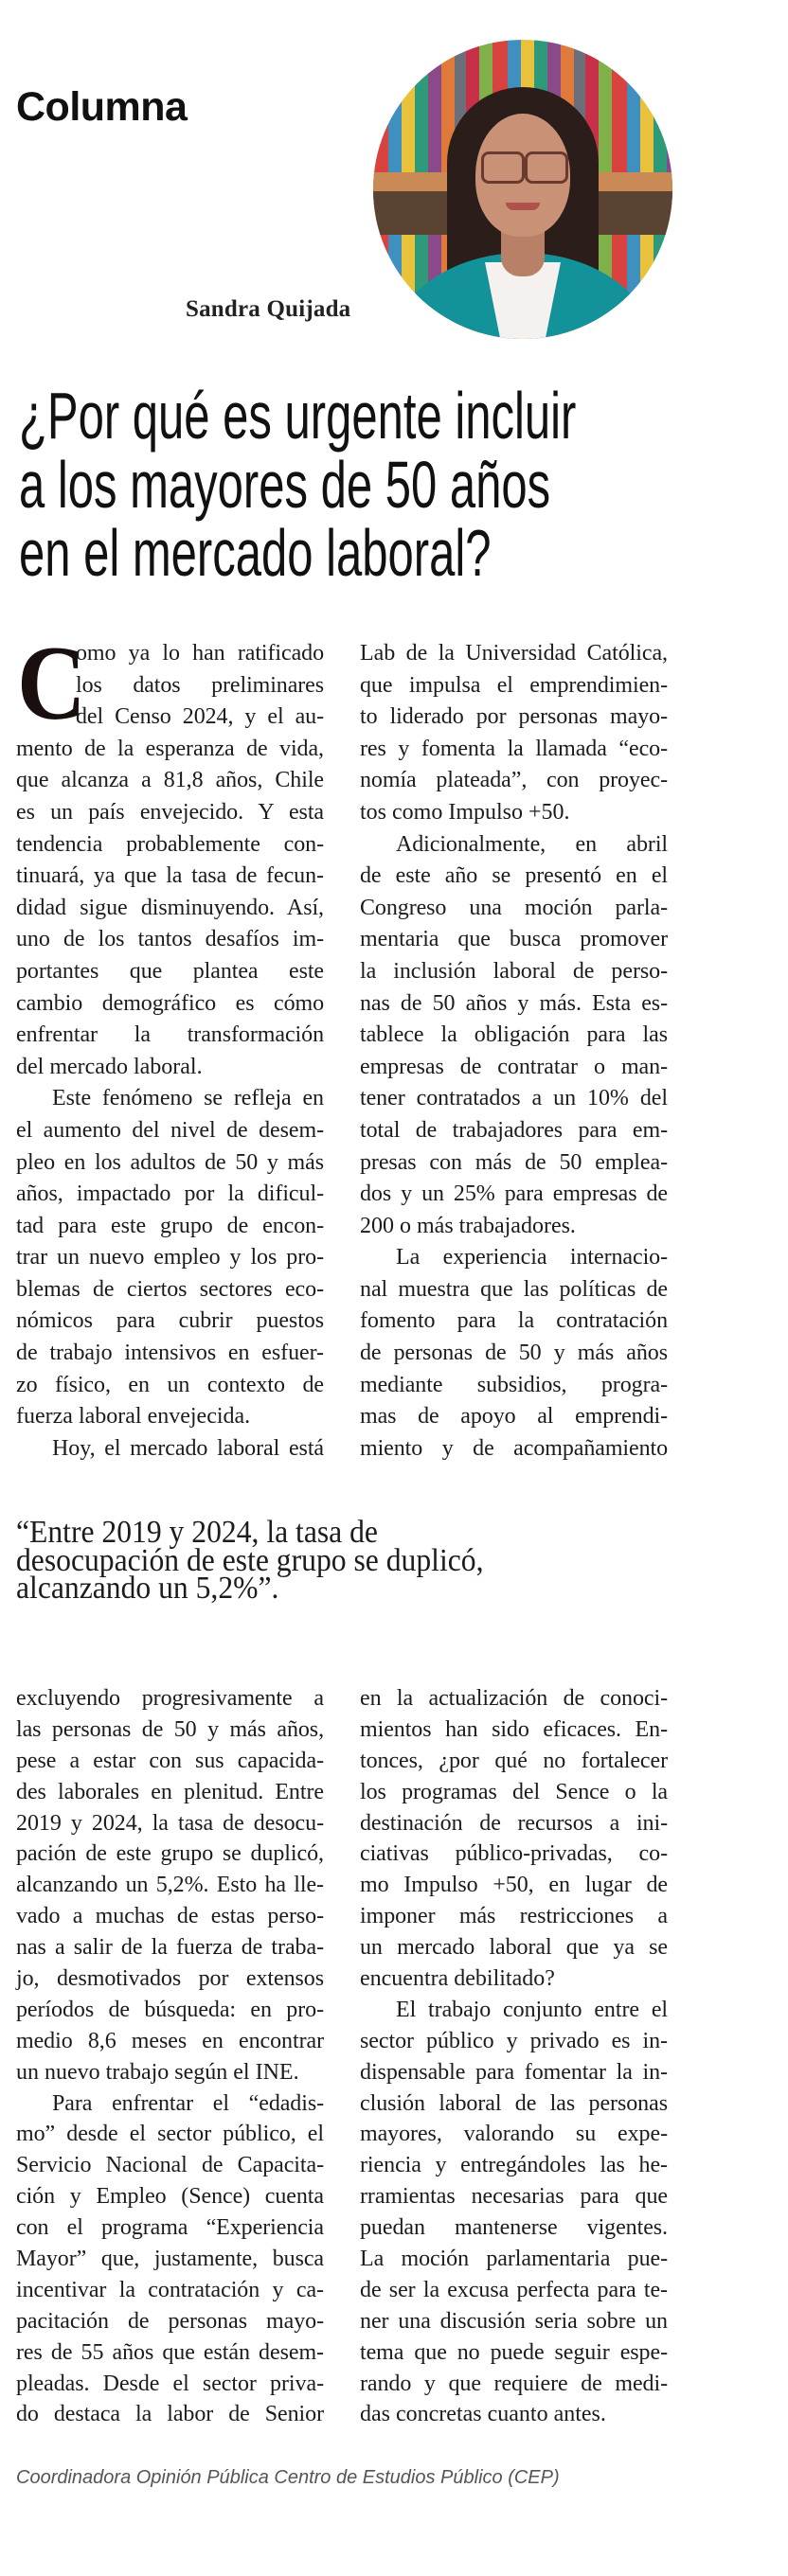 This screenshot has width=788, height=2576. Describe the element at coordinates (170, 1225) in the screenshot. I see `text-line: tad para este grupo de encon-` at that location.